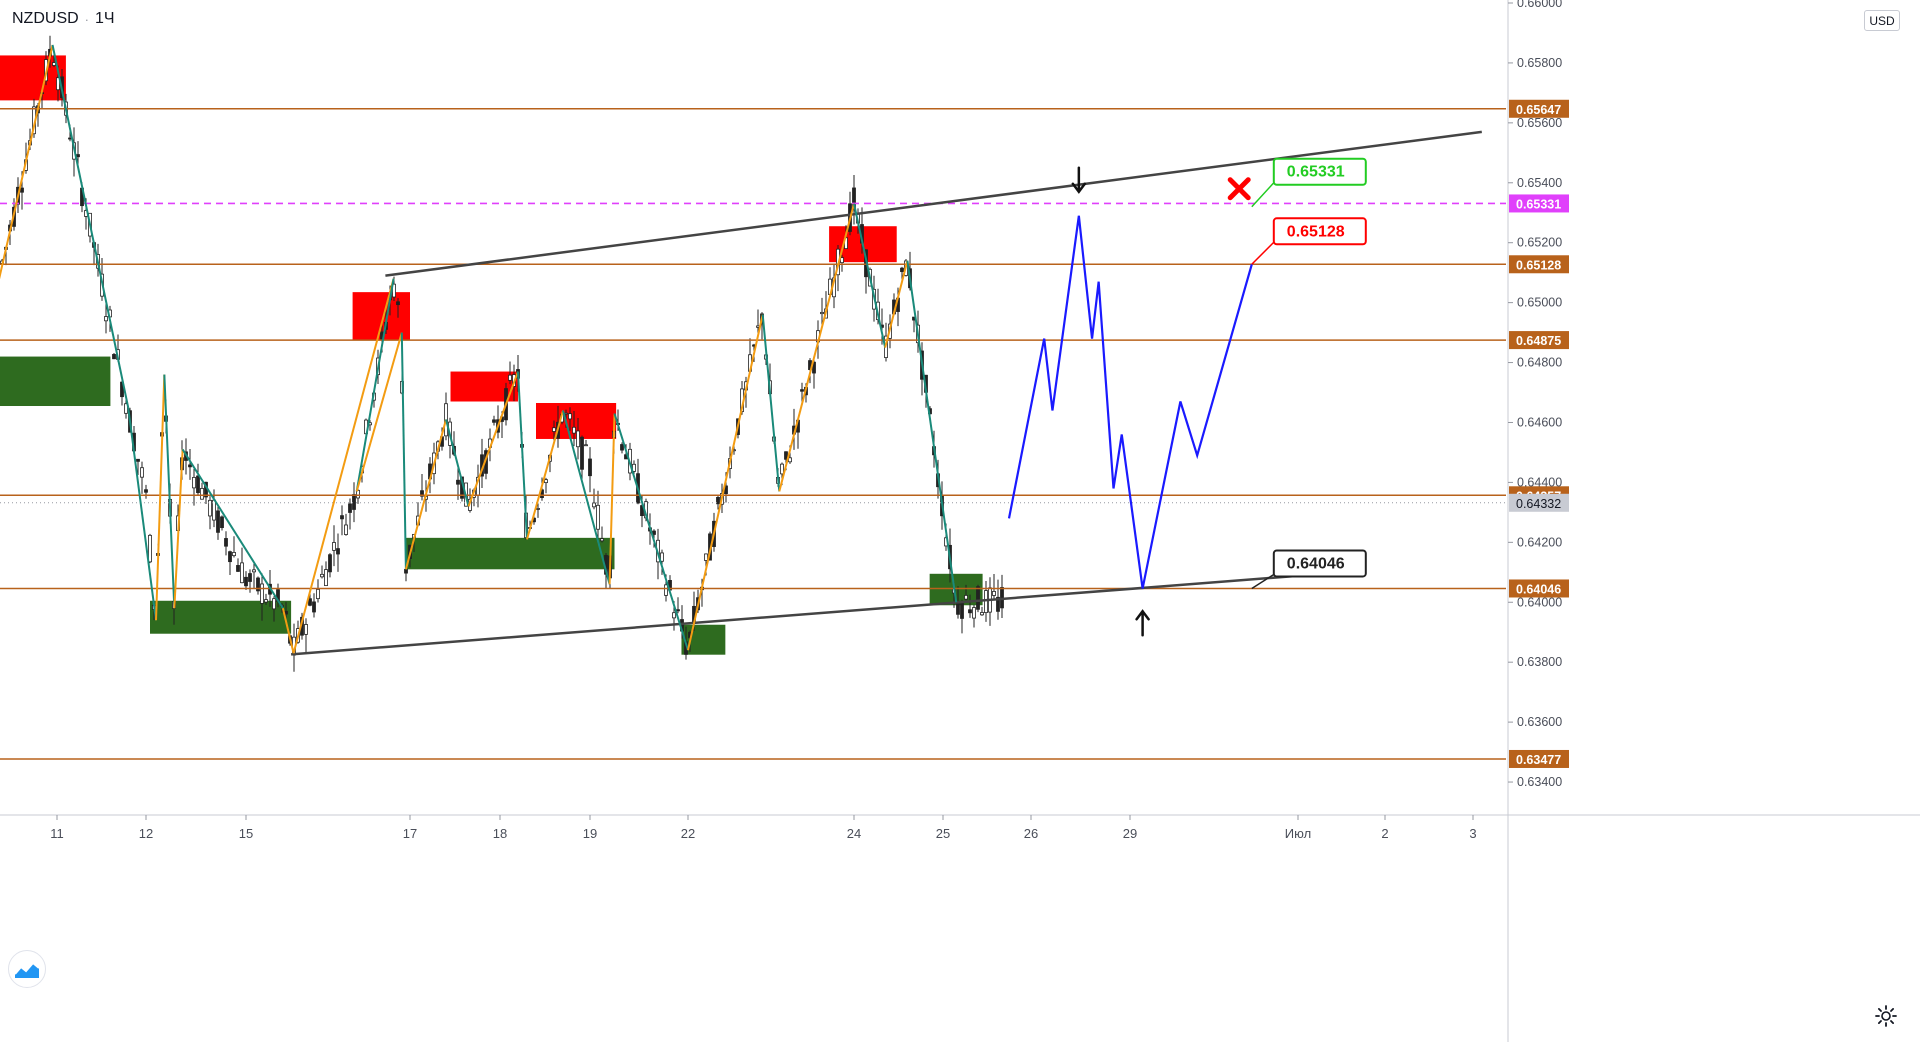  Describe the element at coordinates (1538, 504) in the screenshot. I see `current-price-tag: 0.64332` at that location.